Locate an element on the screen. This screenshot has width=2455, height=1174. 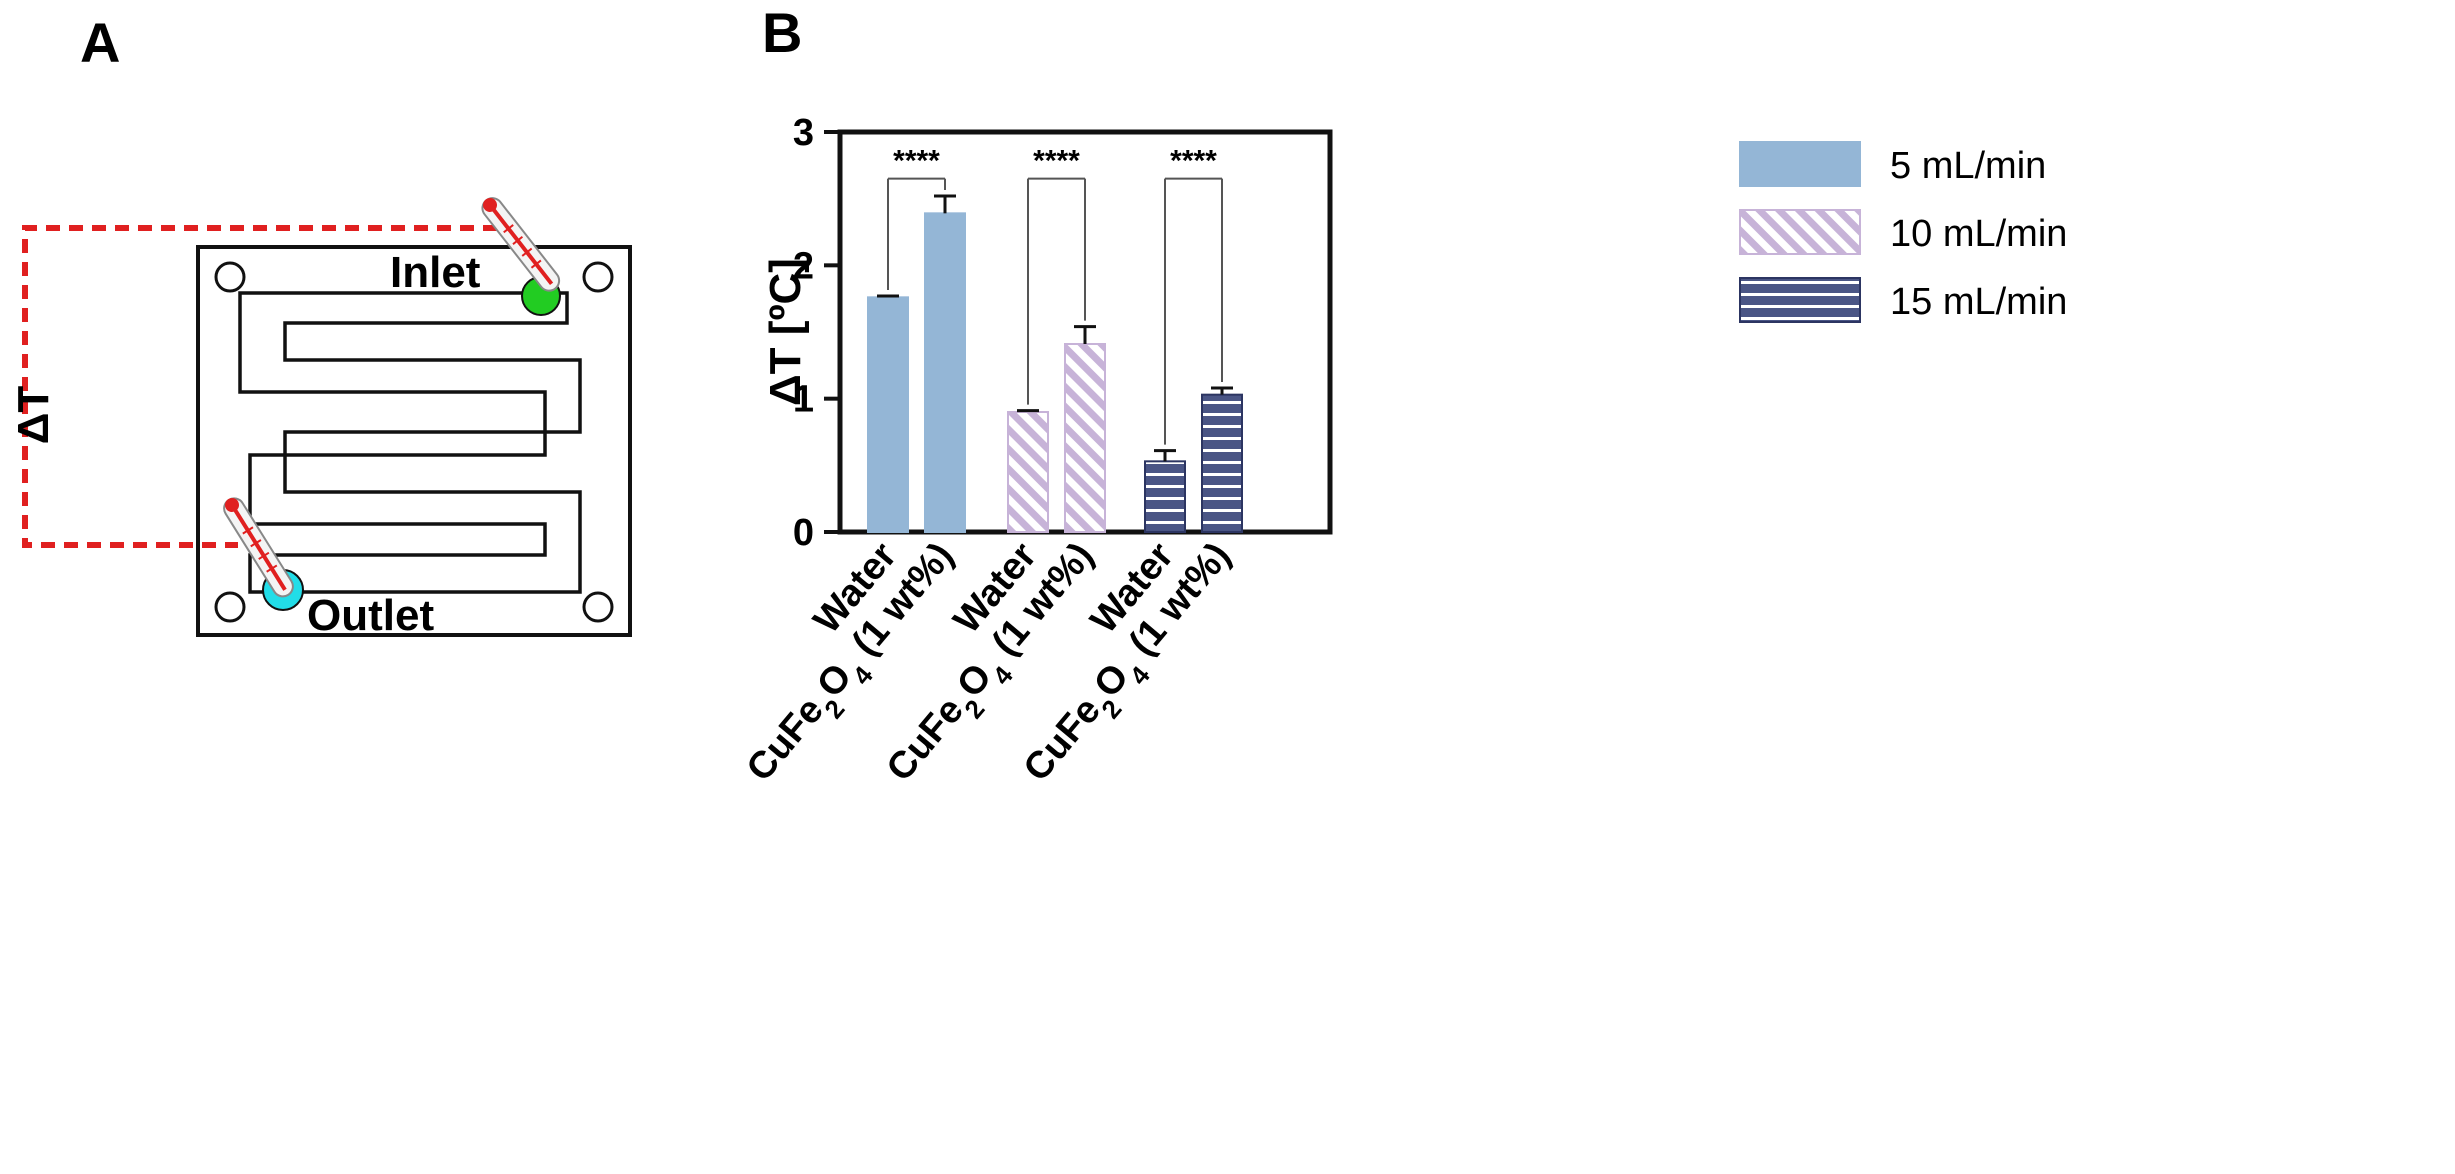
panel-a-label: A is located at coordinates (100, 42).